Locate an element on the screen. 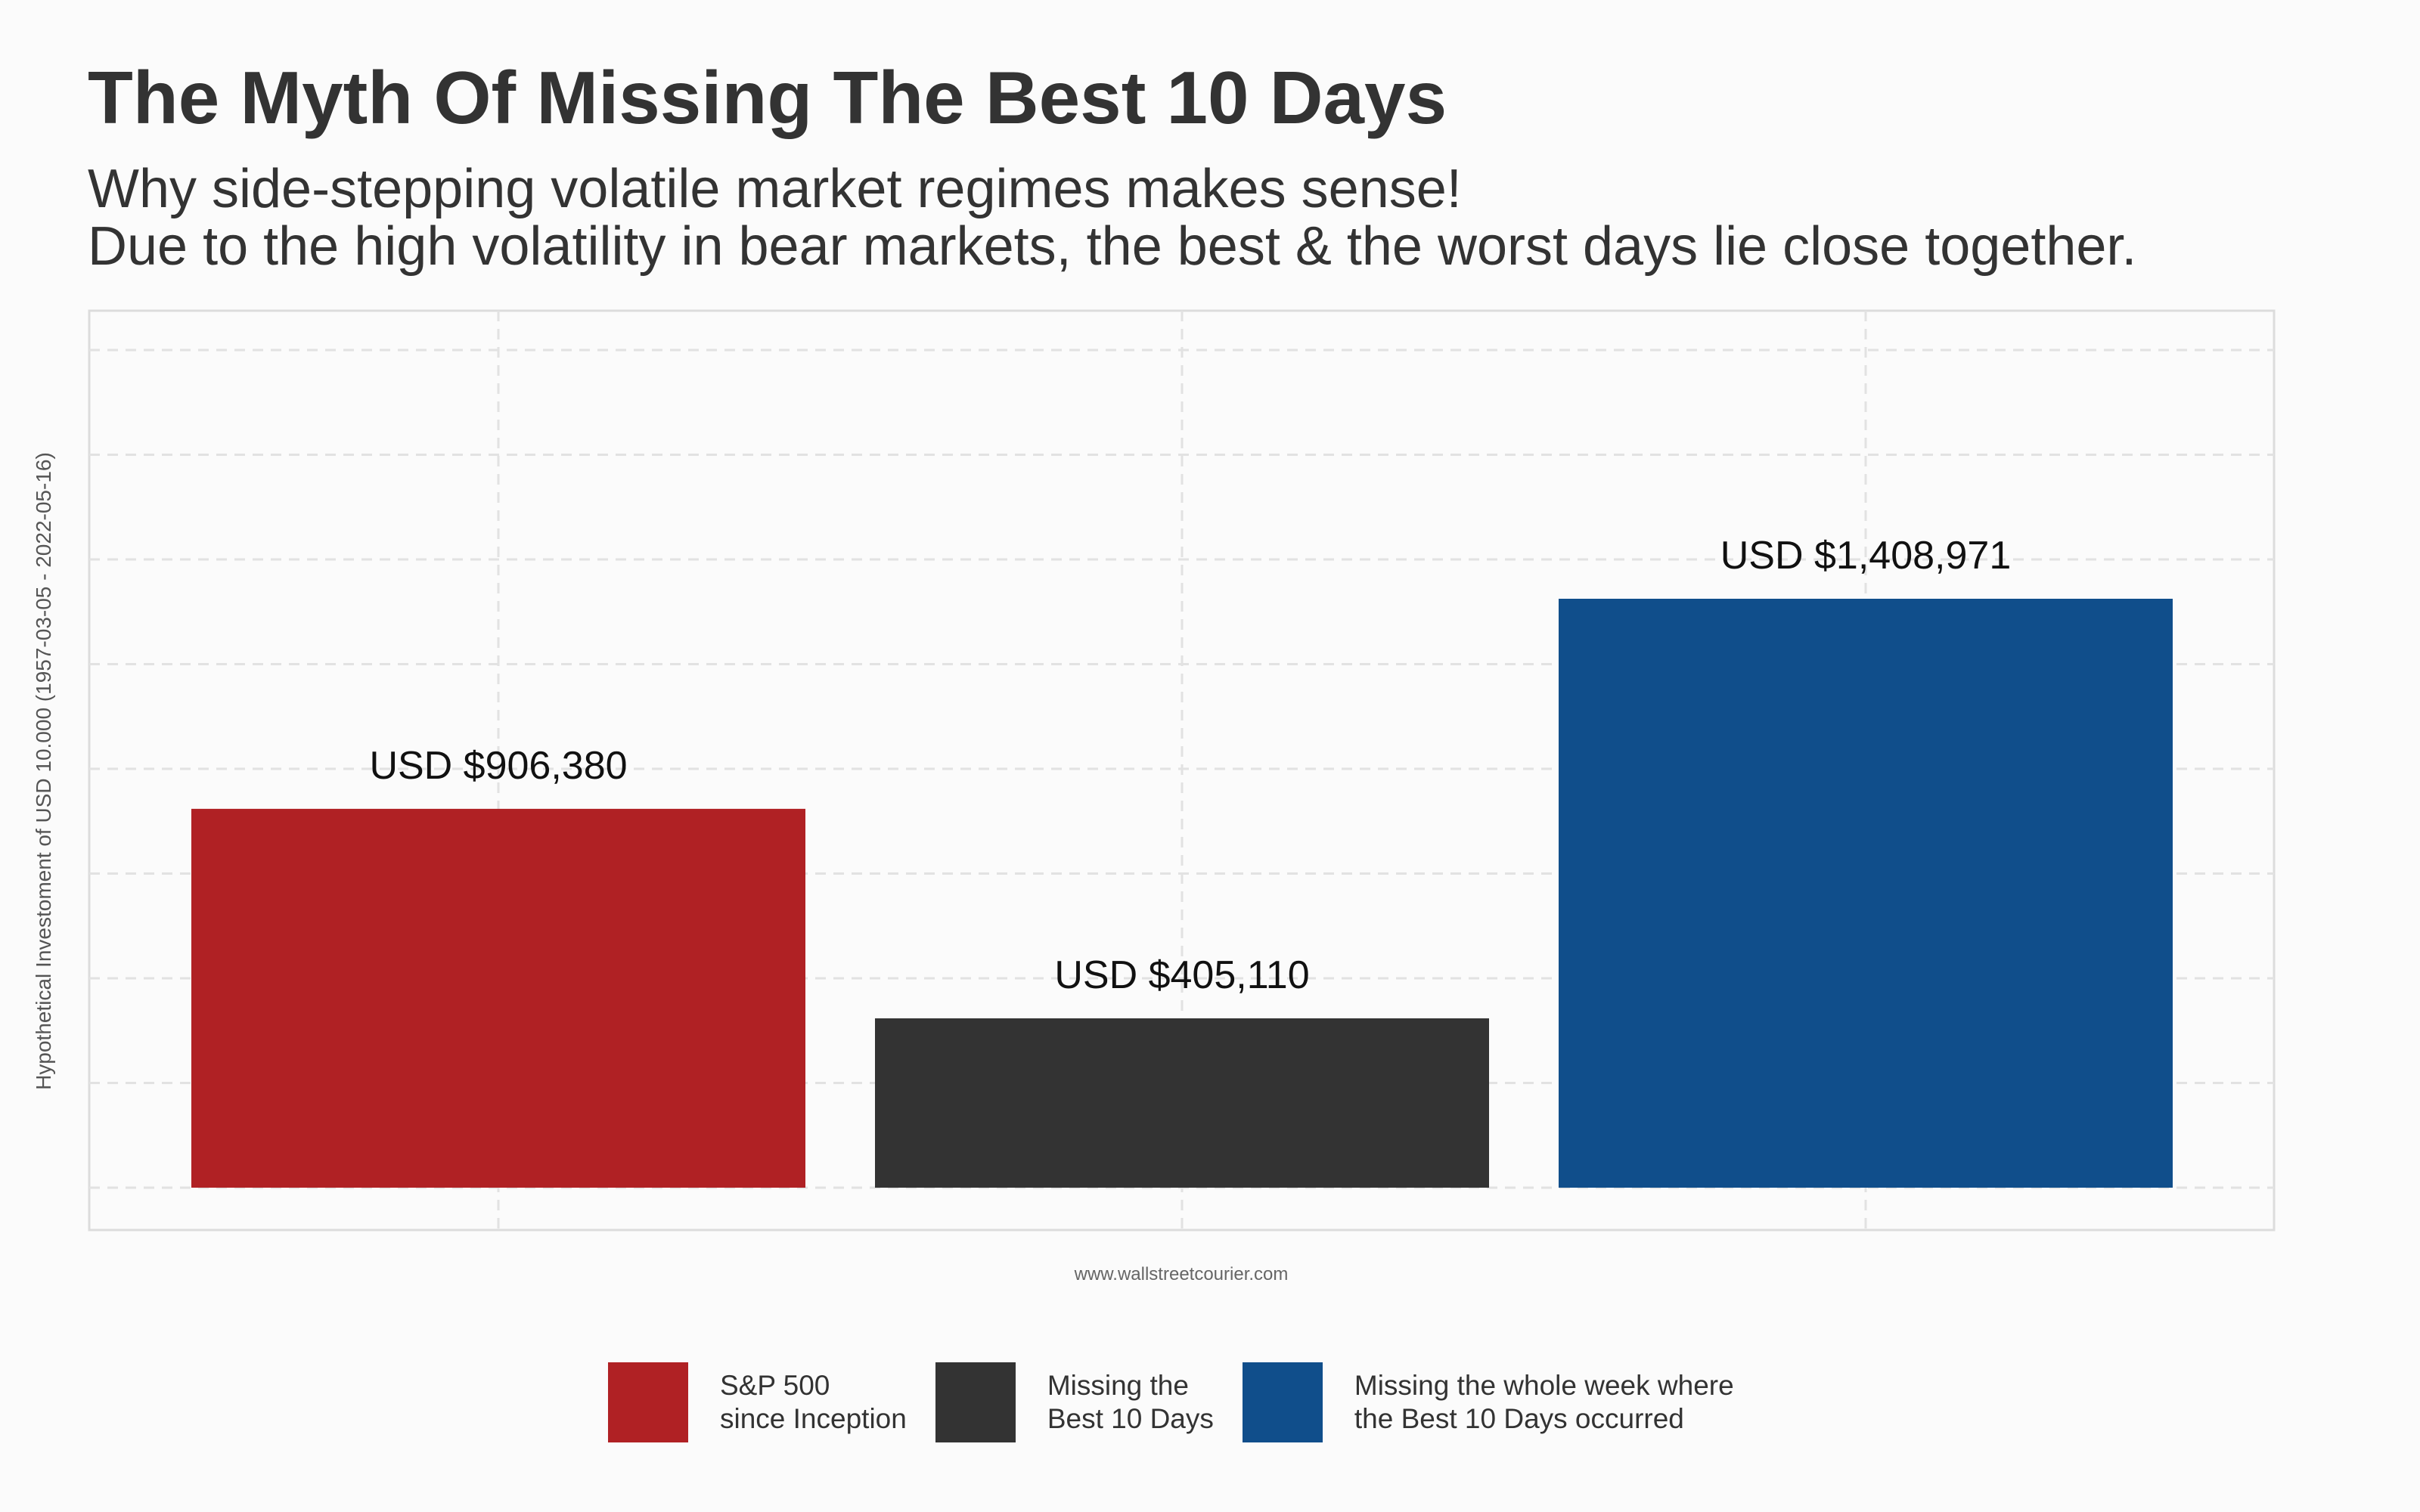 This screenshot has width=2420, height=1512. legend-label-sp500: S&P 500 since Inception is located at coordinates (813, 1402).